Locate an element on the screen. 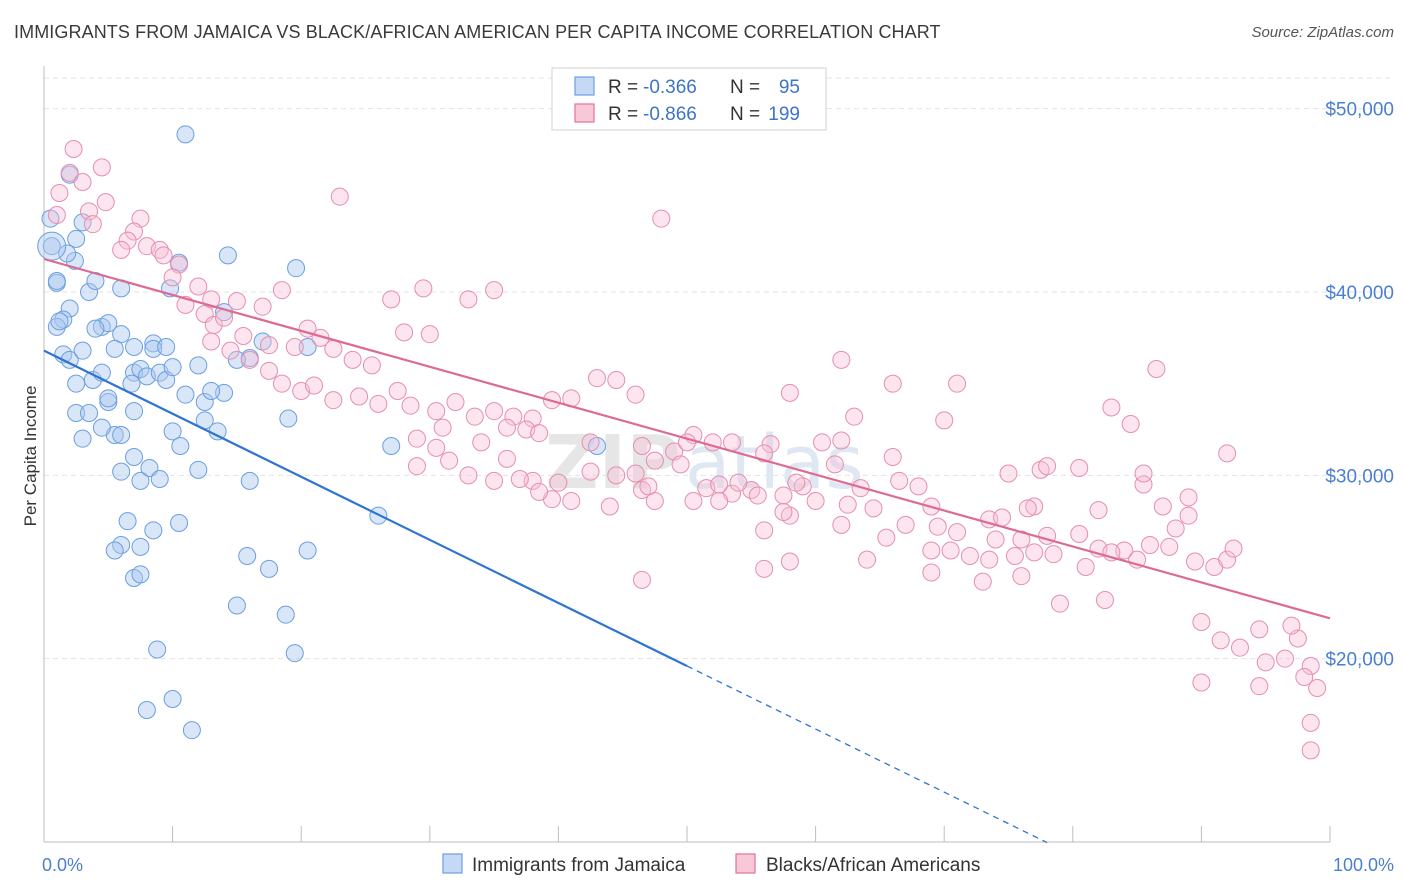  bottom-legend-label-2: Blacks/African Americans is located at coordinates (873, 865).